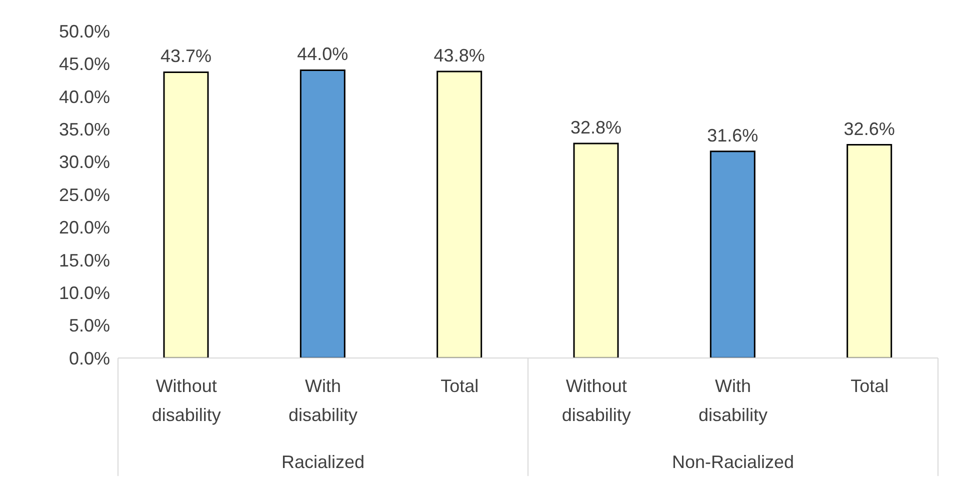  Describe the element at coordinates (84, 64) in the screenshot. I see `y-tick-label: 45.0%` at that location.